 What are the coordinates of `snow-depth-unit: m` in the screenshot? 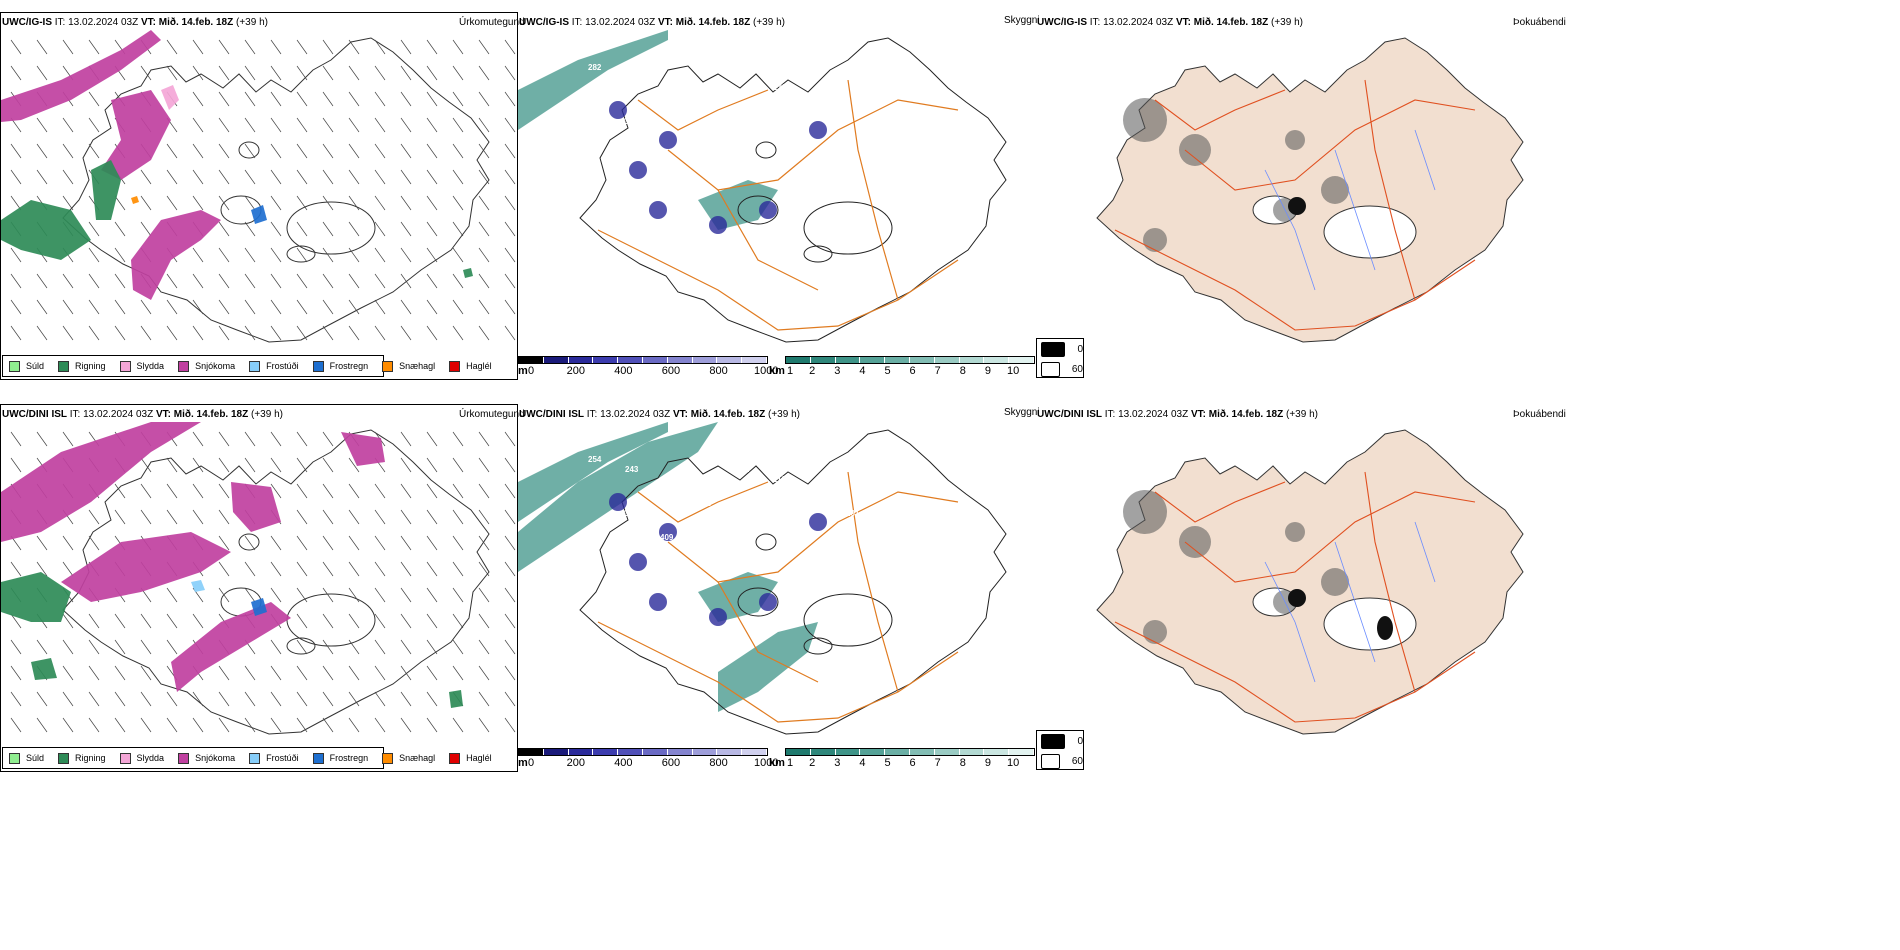 It's located at (523, 763).